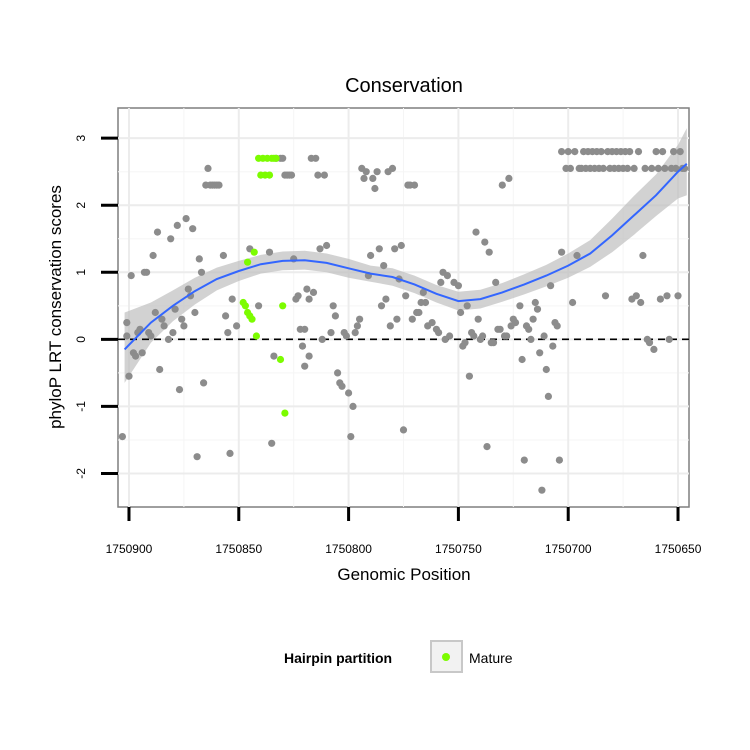  Describe the element at coordinates (55, 307) in the screenshot. I see `y-axis-title: phyloP LRT conservation scores` at that location.